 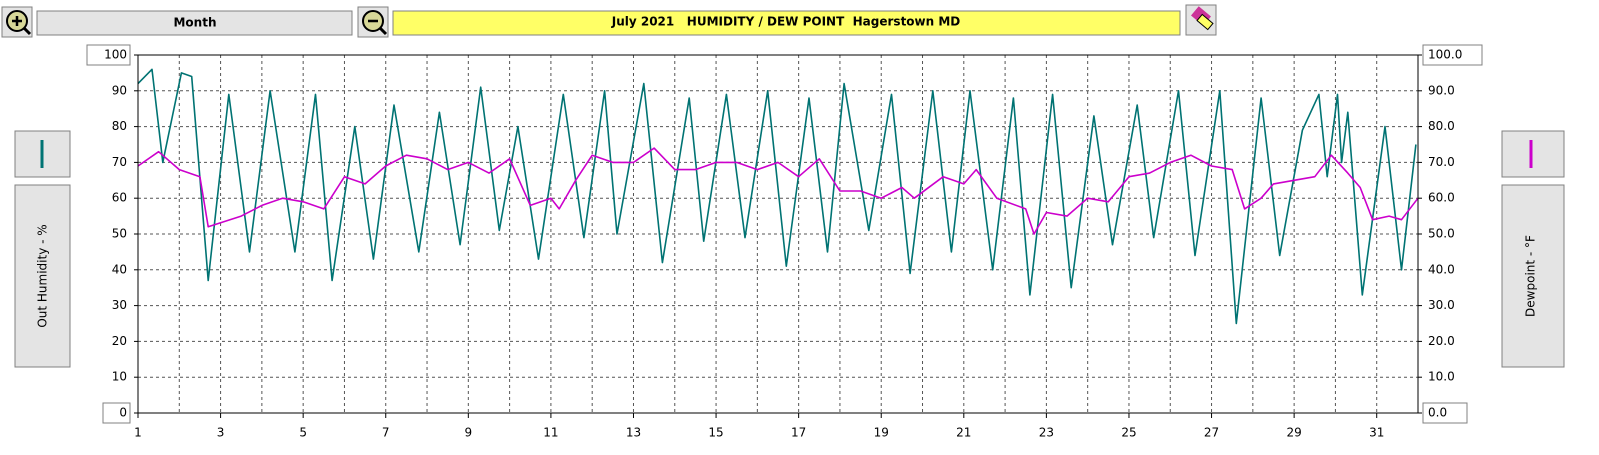 I want to click on y2-tick-label: 100.0, so click(x=1445, y=55).